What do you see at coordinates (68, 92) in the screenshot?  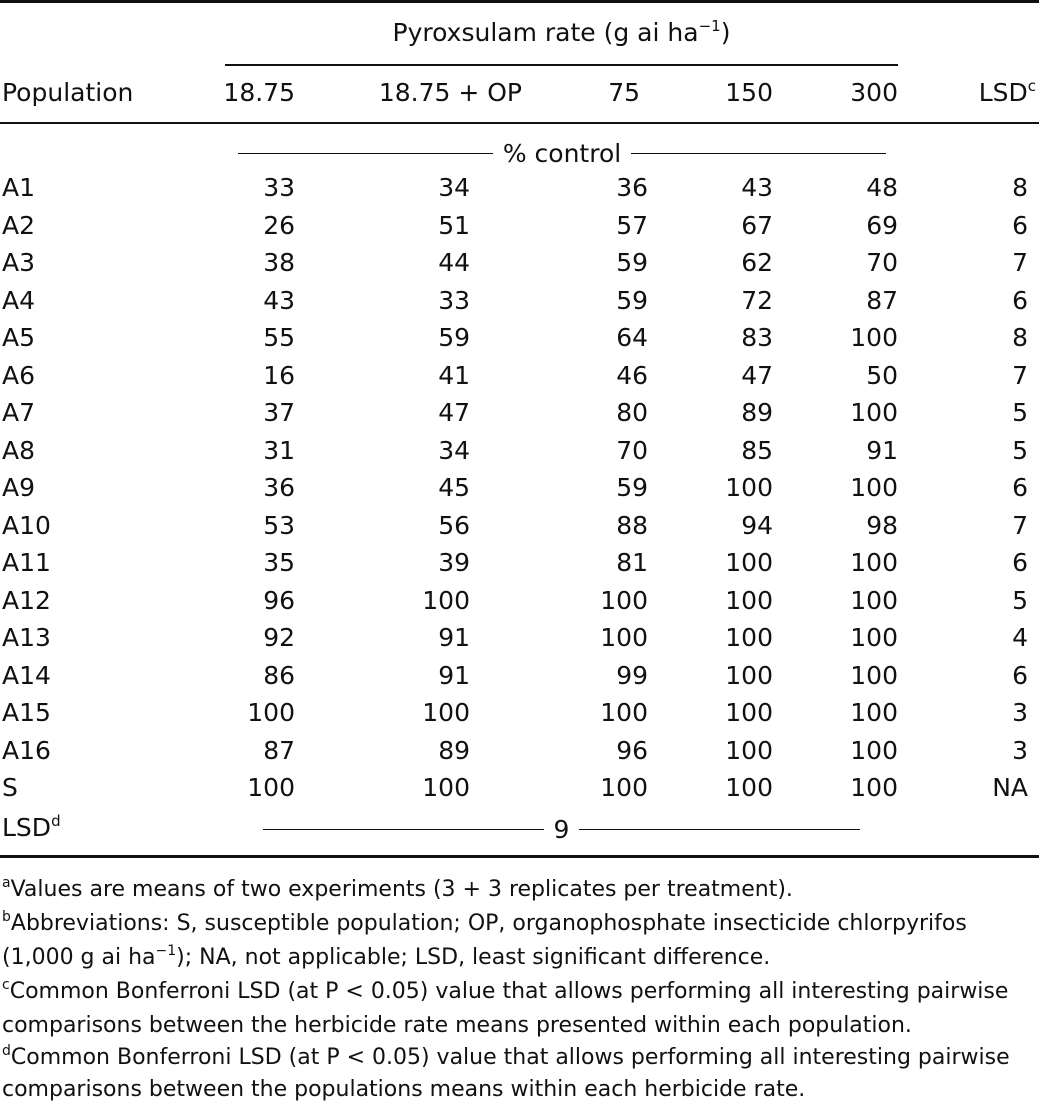 I see `header-population: Population` at bounding box center [68, 92].